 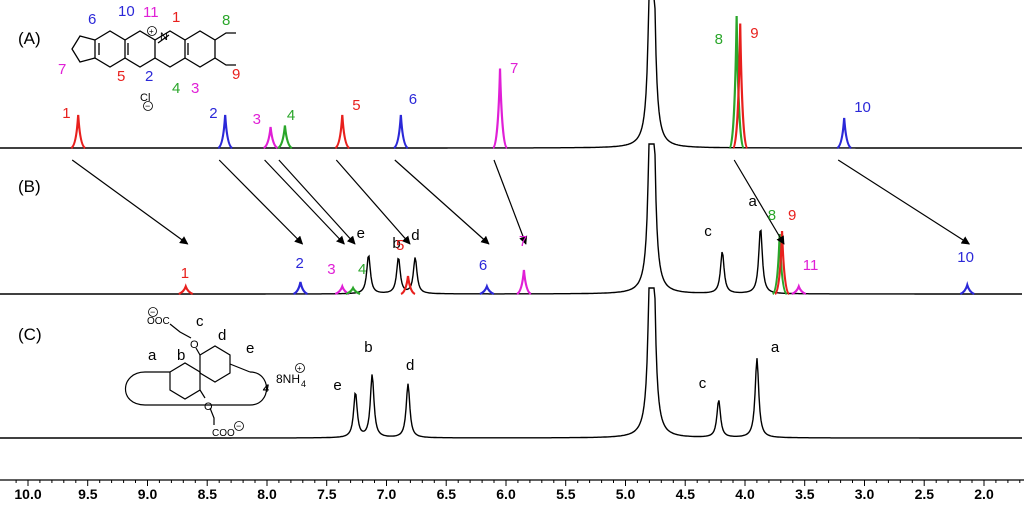 I want to click on carboxylate-top: OOC, so click(x=158, y=321).